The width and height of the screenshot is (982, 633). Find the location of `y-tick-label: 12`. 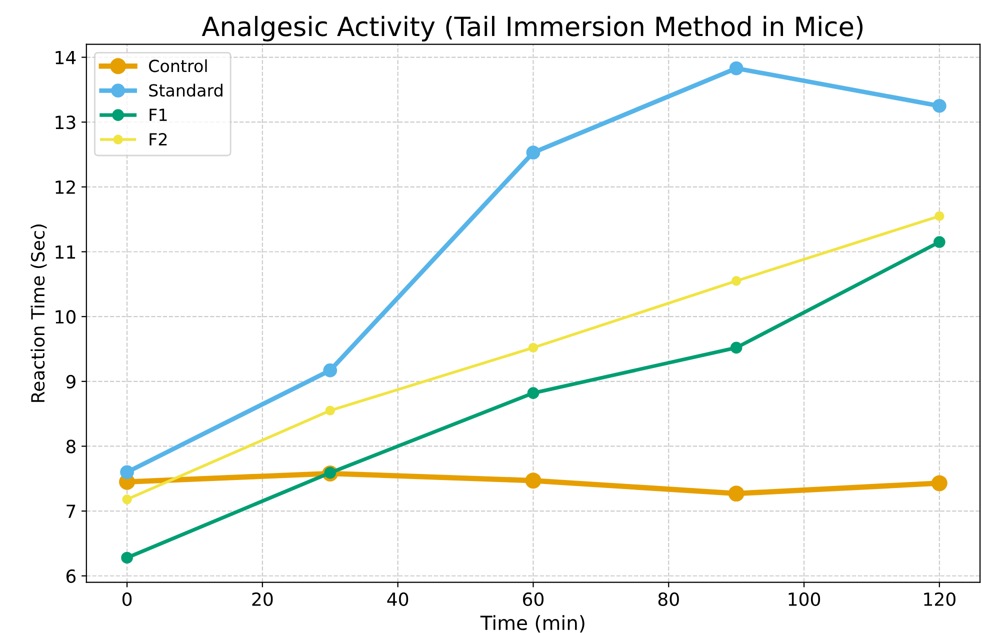

y-tick-label: 12 is located at coordinates (65, 187).